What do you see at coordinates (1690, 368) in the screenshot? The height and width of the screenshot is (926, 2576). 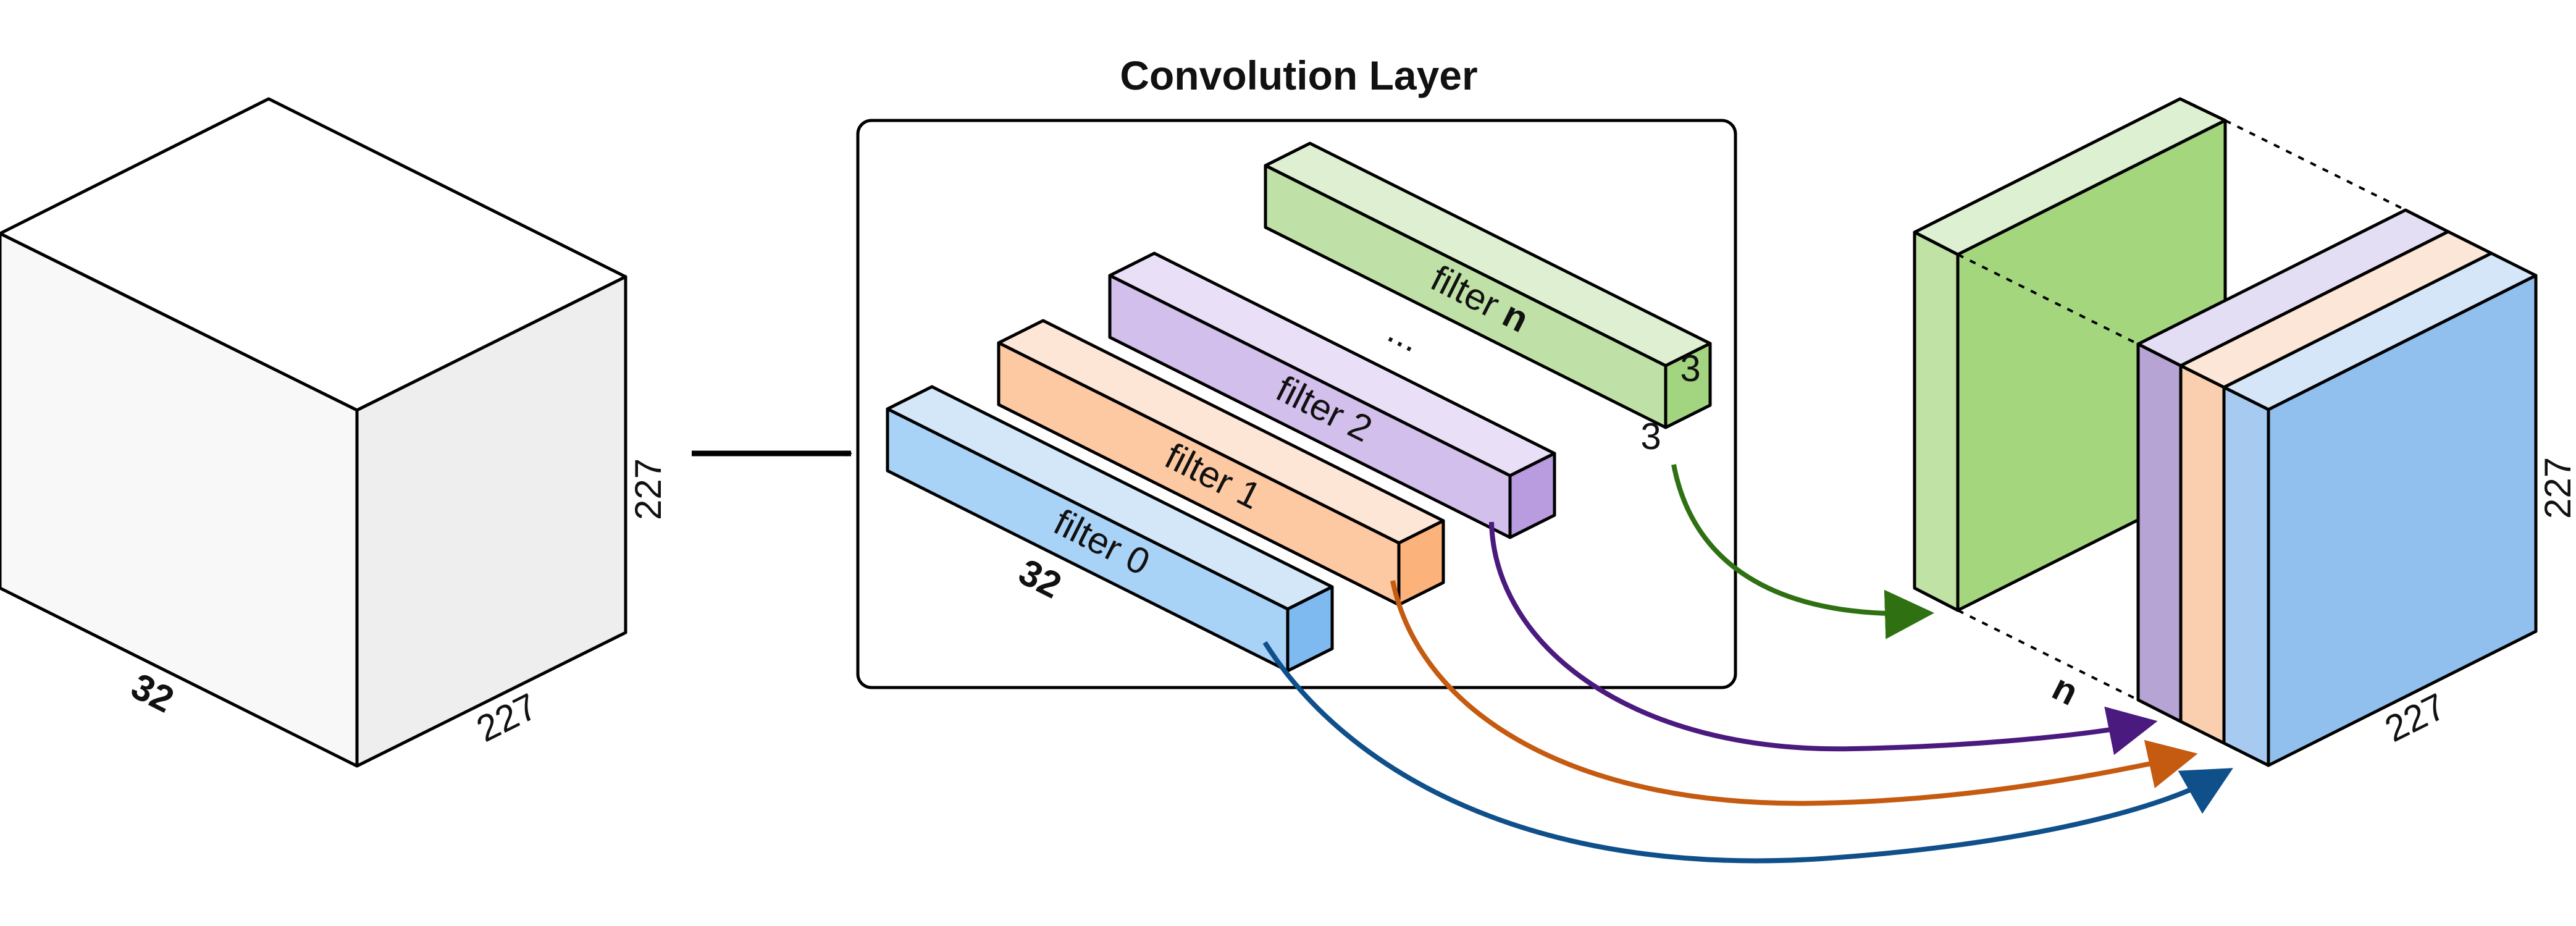 I see `filter-size-w-label: 3` at bounding box center [1690, 368].